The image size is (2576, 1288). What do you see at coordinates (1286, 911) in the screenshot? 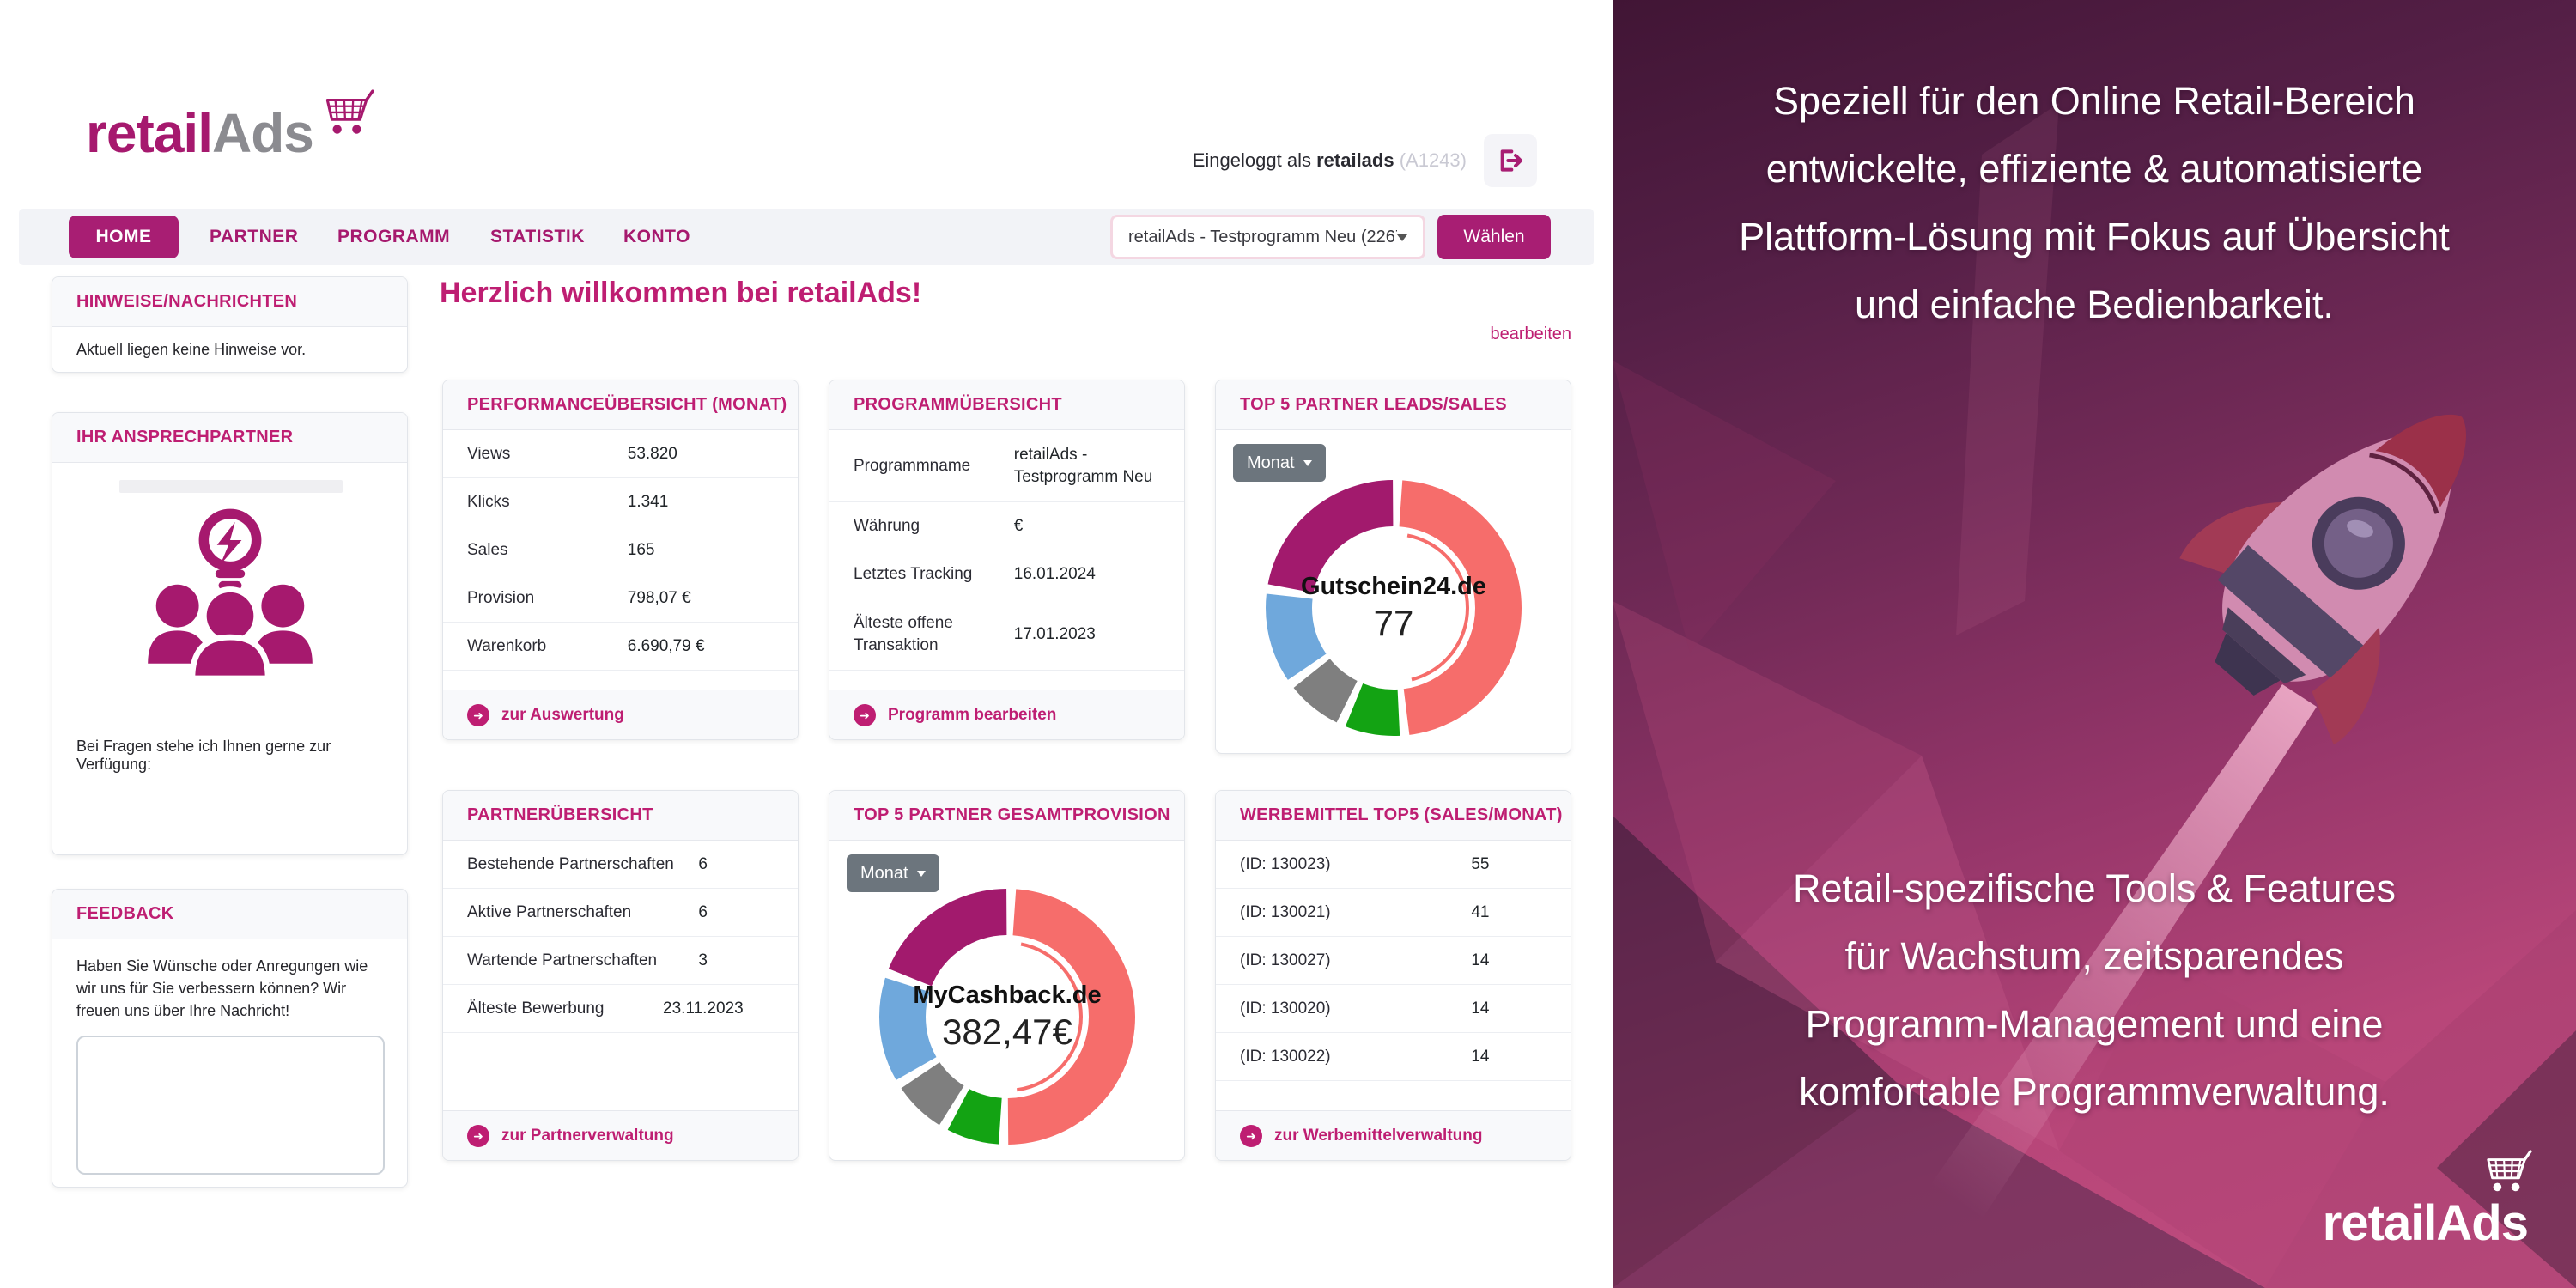
I see `row-label: (ID: 130021)` at bounding box center [1286, 911].